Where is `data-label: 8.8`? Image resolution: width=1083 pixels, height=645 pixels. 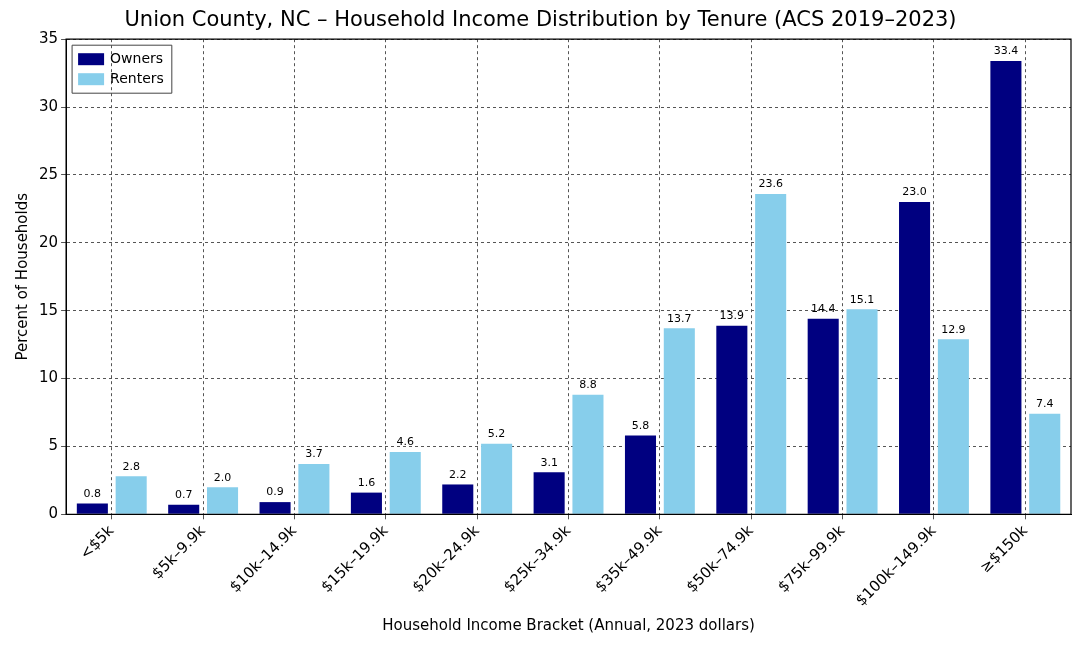
data-label: 8.8 is located at coordinates (588, 385).